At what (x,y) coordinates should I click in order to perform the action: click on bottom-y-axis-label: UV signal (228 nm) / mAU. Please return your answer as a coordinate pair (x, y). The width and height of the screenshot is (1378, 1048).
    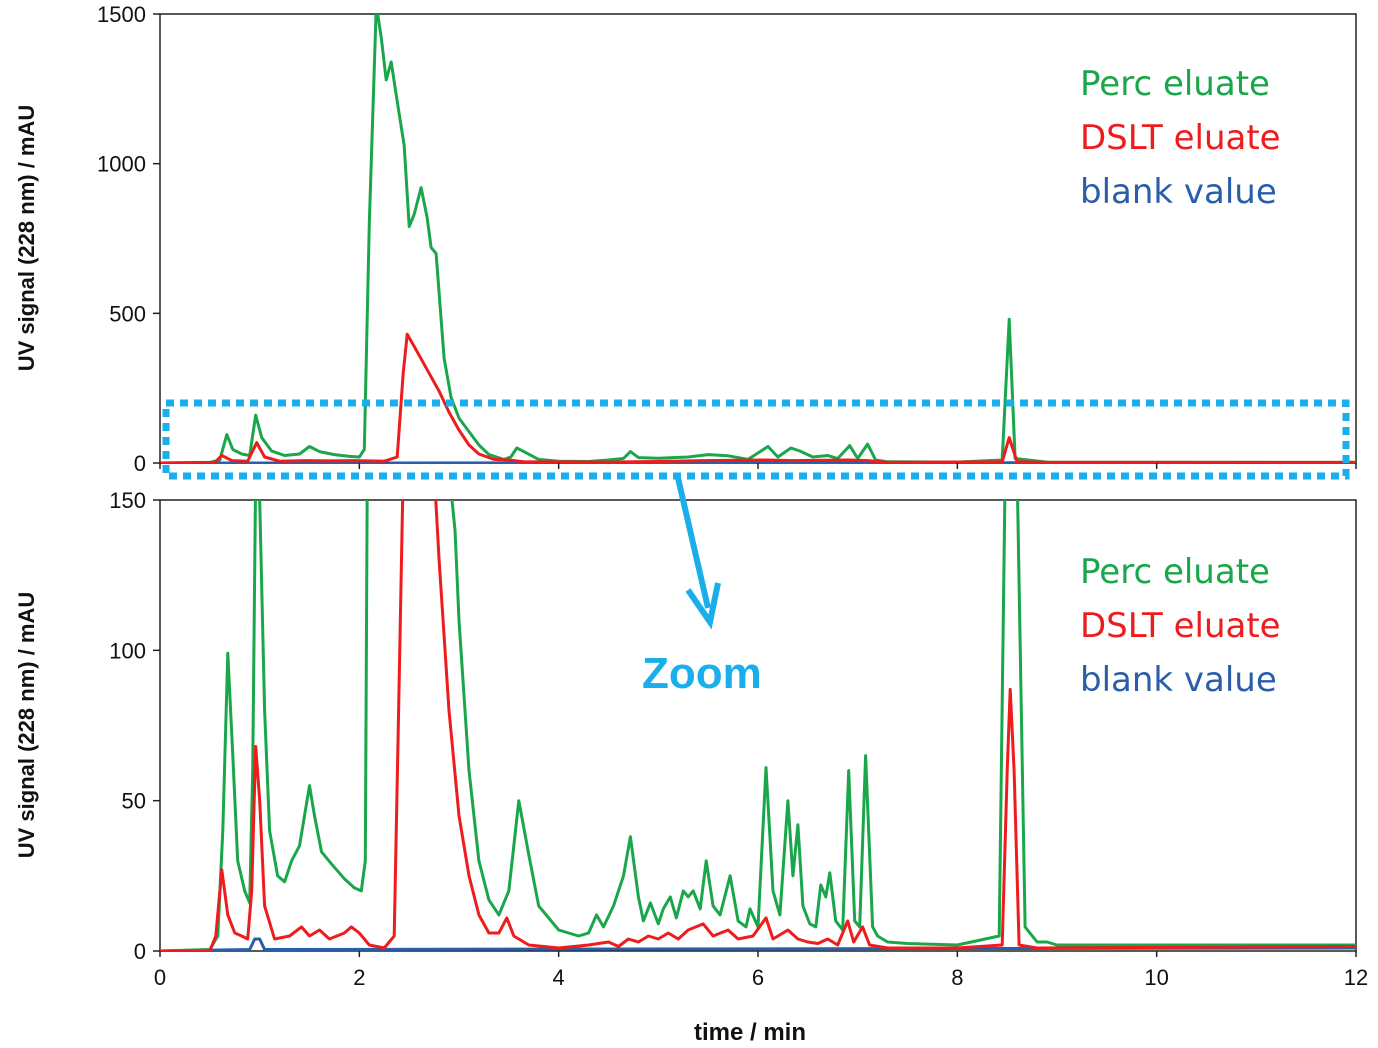
    Looking at the image, I should click on (26, 725).